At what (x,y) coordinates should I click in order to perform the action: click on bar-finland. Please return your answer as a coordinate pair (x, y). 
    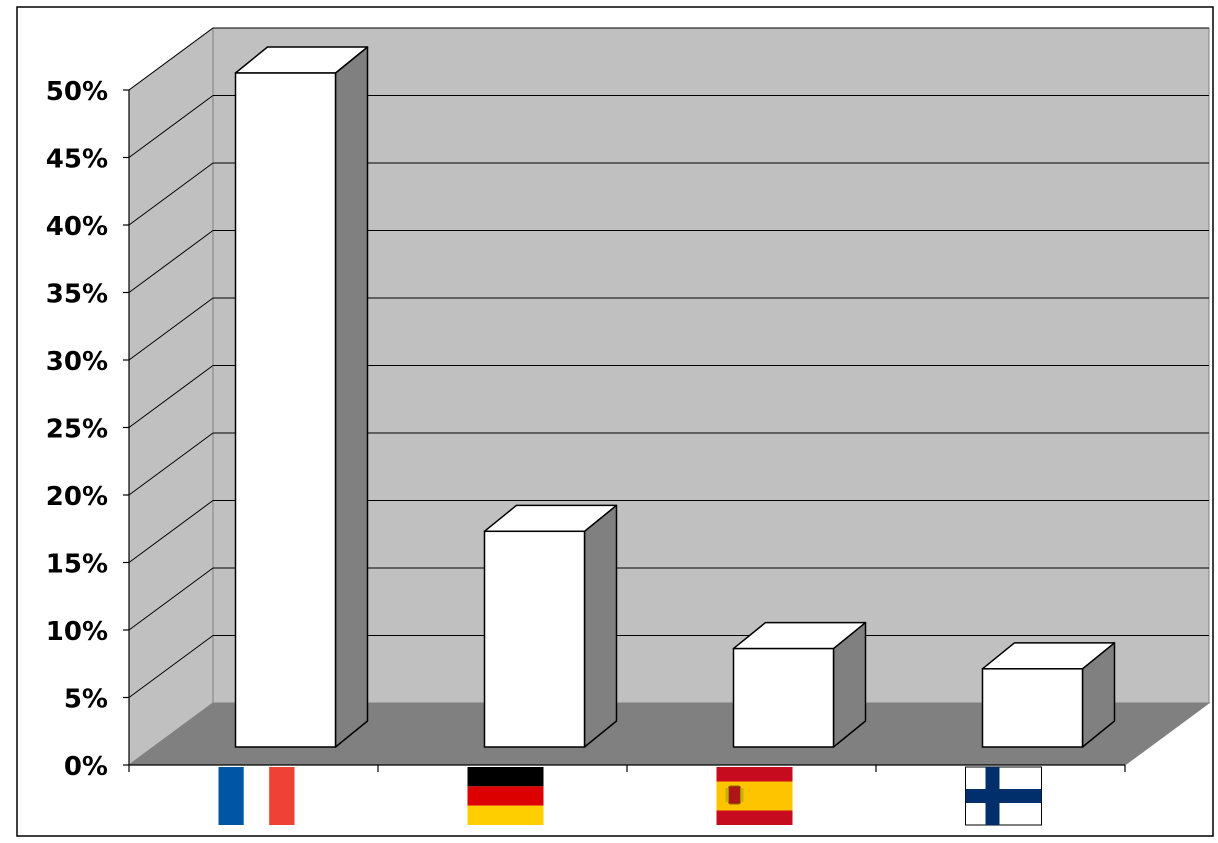
    Looking at the image, I should click on (1048, 695).